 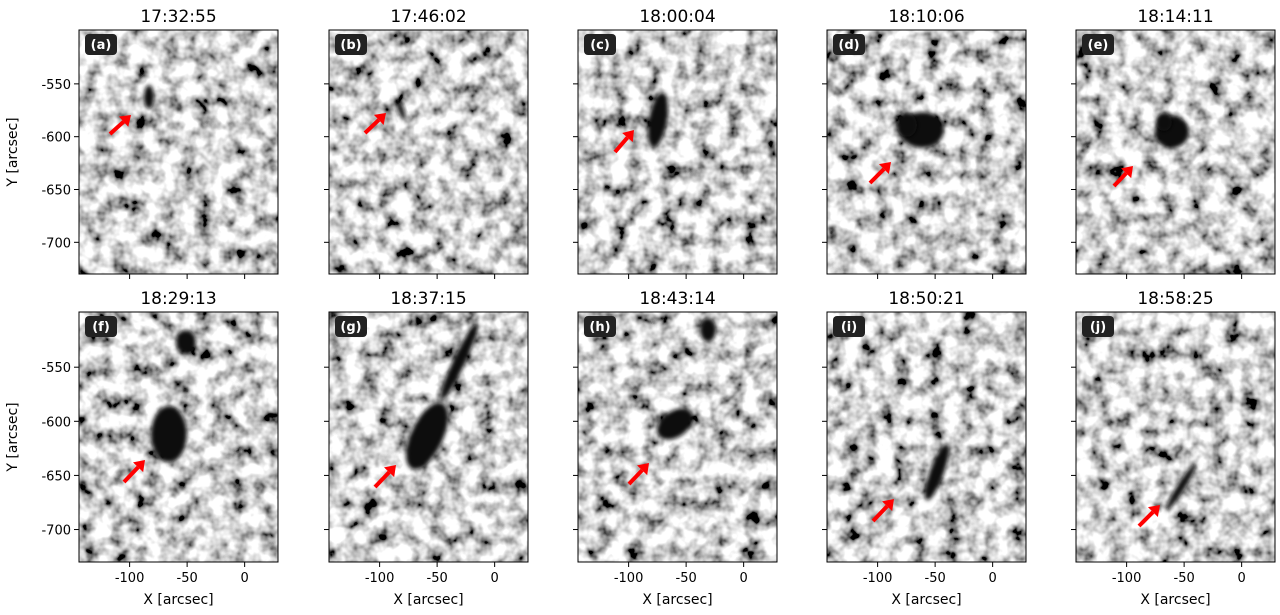 I want to click on panel-label: (c), so click(x=600, y=45).